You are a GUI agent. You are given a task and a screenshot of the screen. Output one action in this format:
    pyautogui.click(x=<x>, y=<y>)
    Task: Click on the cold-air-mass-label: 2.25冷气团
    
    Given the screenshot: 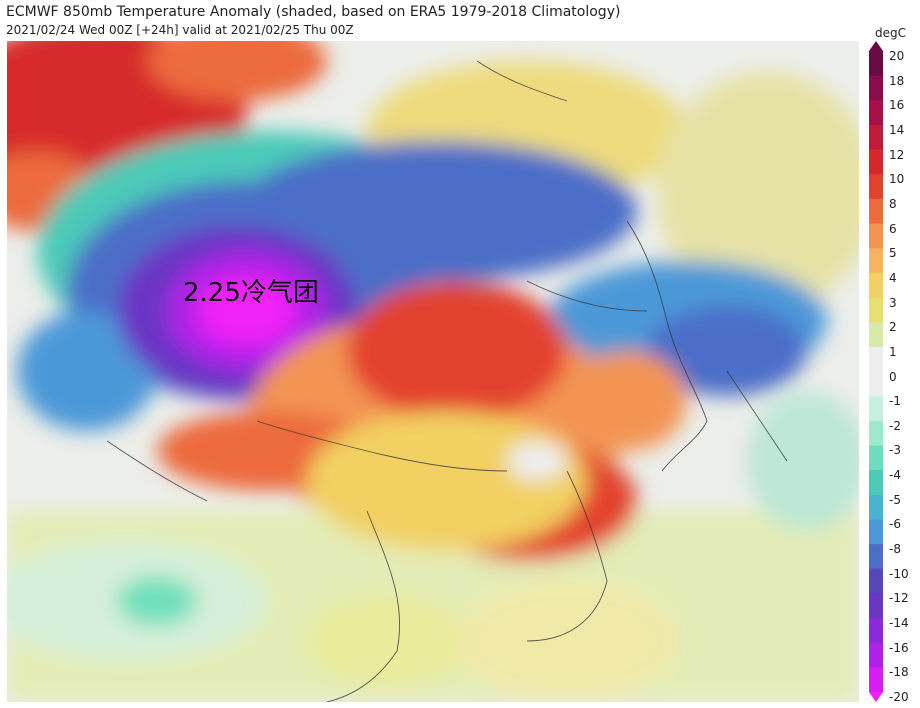 What is the action you would take?
    pyautogui.click(x=251, y=293)
    